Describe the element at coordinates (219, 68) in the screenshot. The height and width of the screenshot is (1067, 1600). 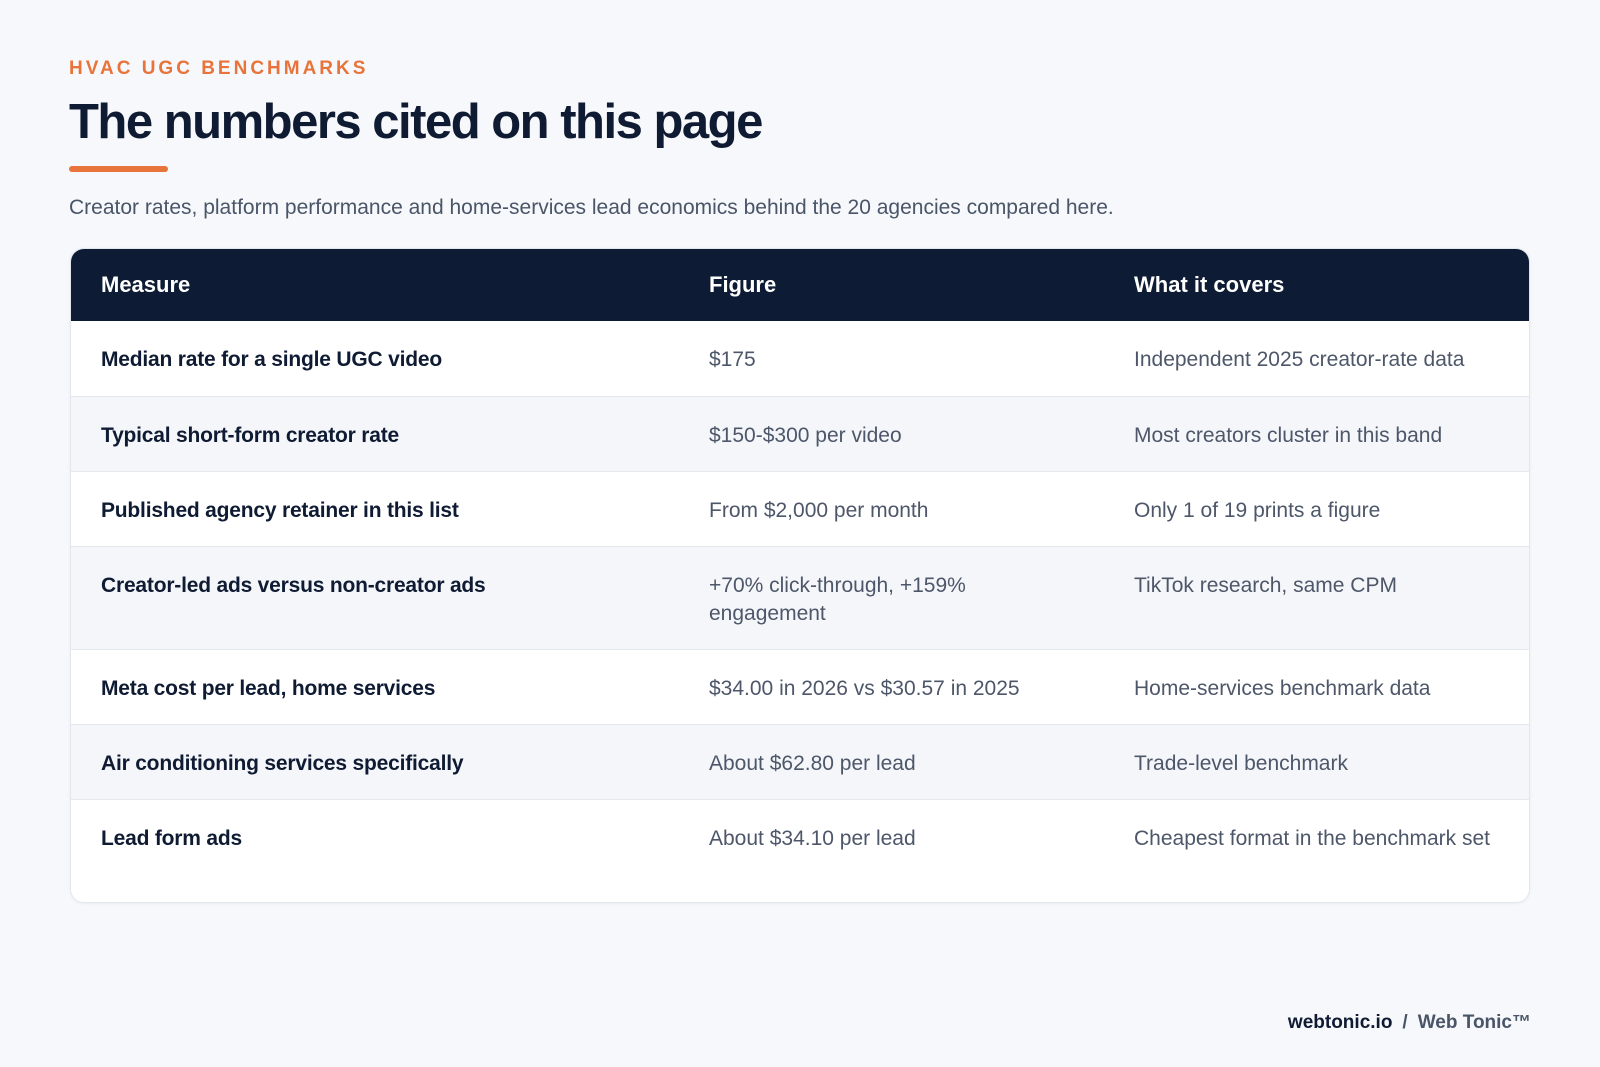
I see `eyebrow-label: HVAC UGC BENCHMARKS` at that location.